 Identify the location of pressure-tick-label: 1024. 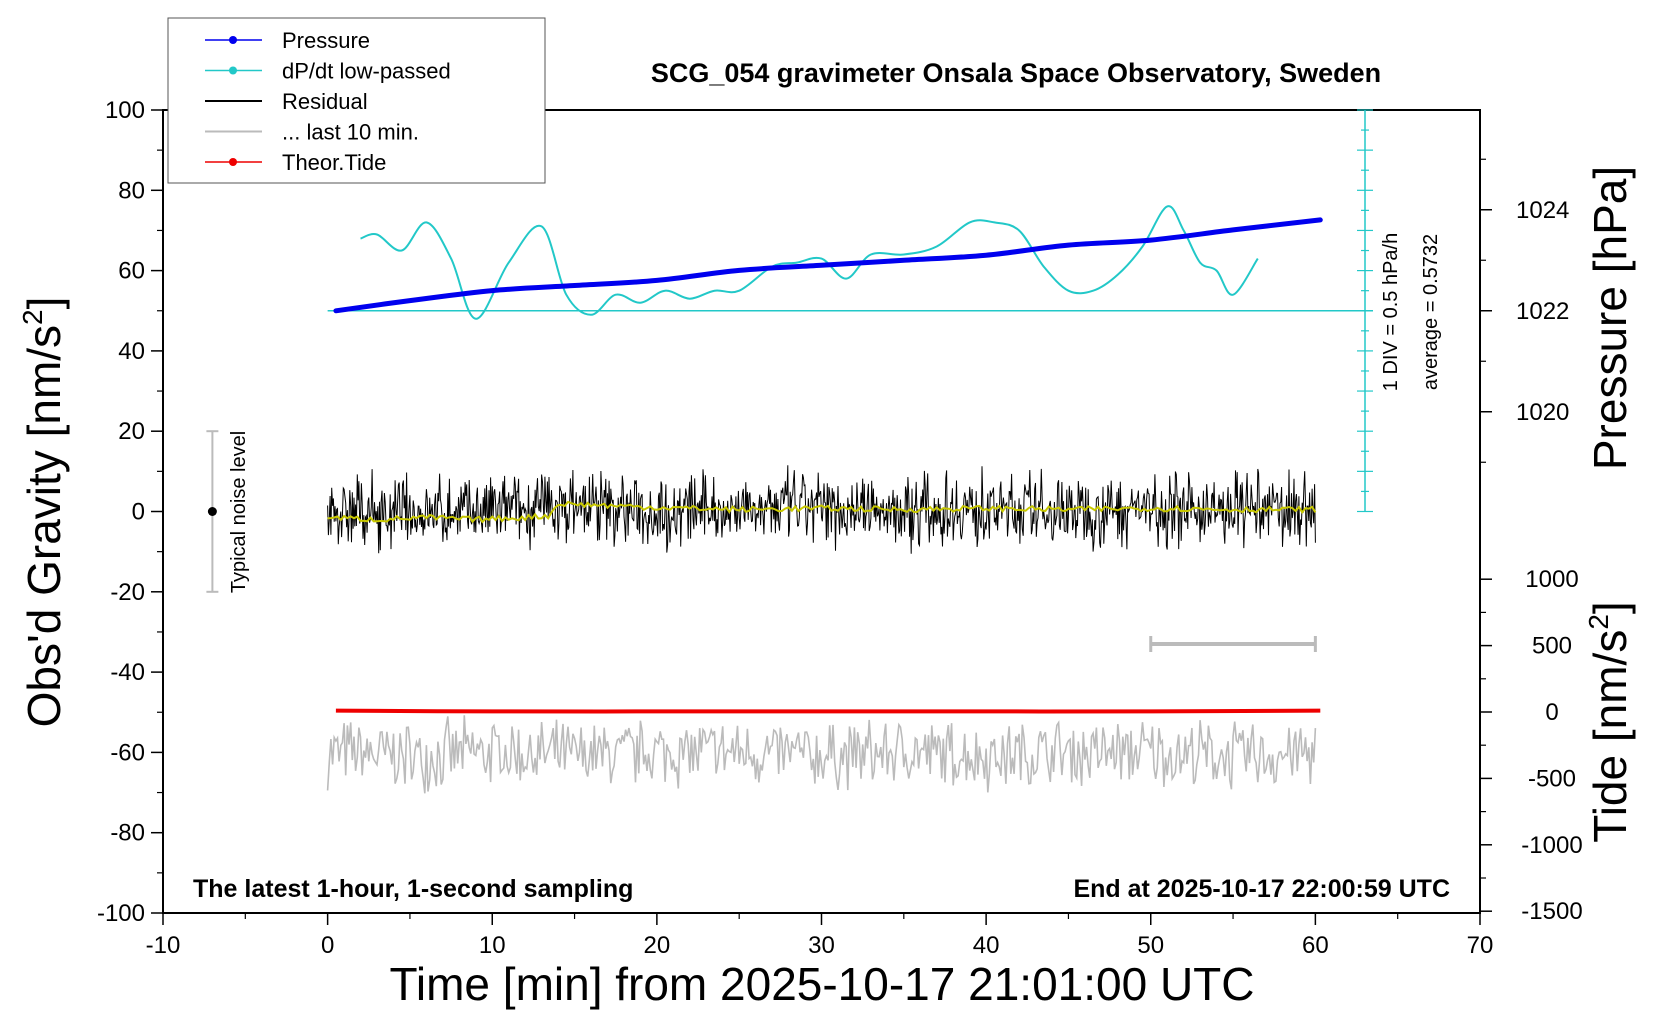
(1542, 210).